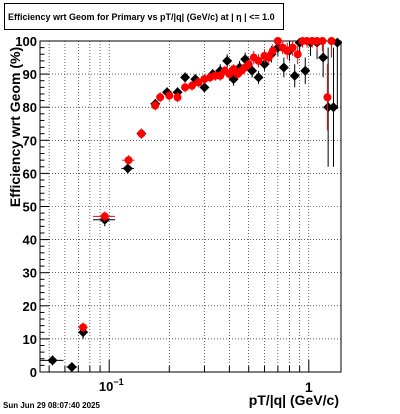 The height and width of the screenshot is (414, 400). Describe the element at coordinates (30, 273) in the screenshot. I see `y-tick-label: 30` at that location.